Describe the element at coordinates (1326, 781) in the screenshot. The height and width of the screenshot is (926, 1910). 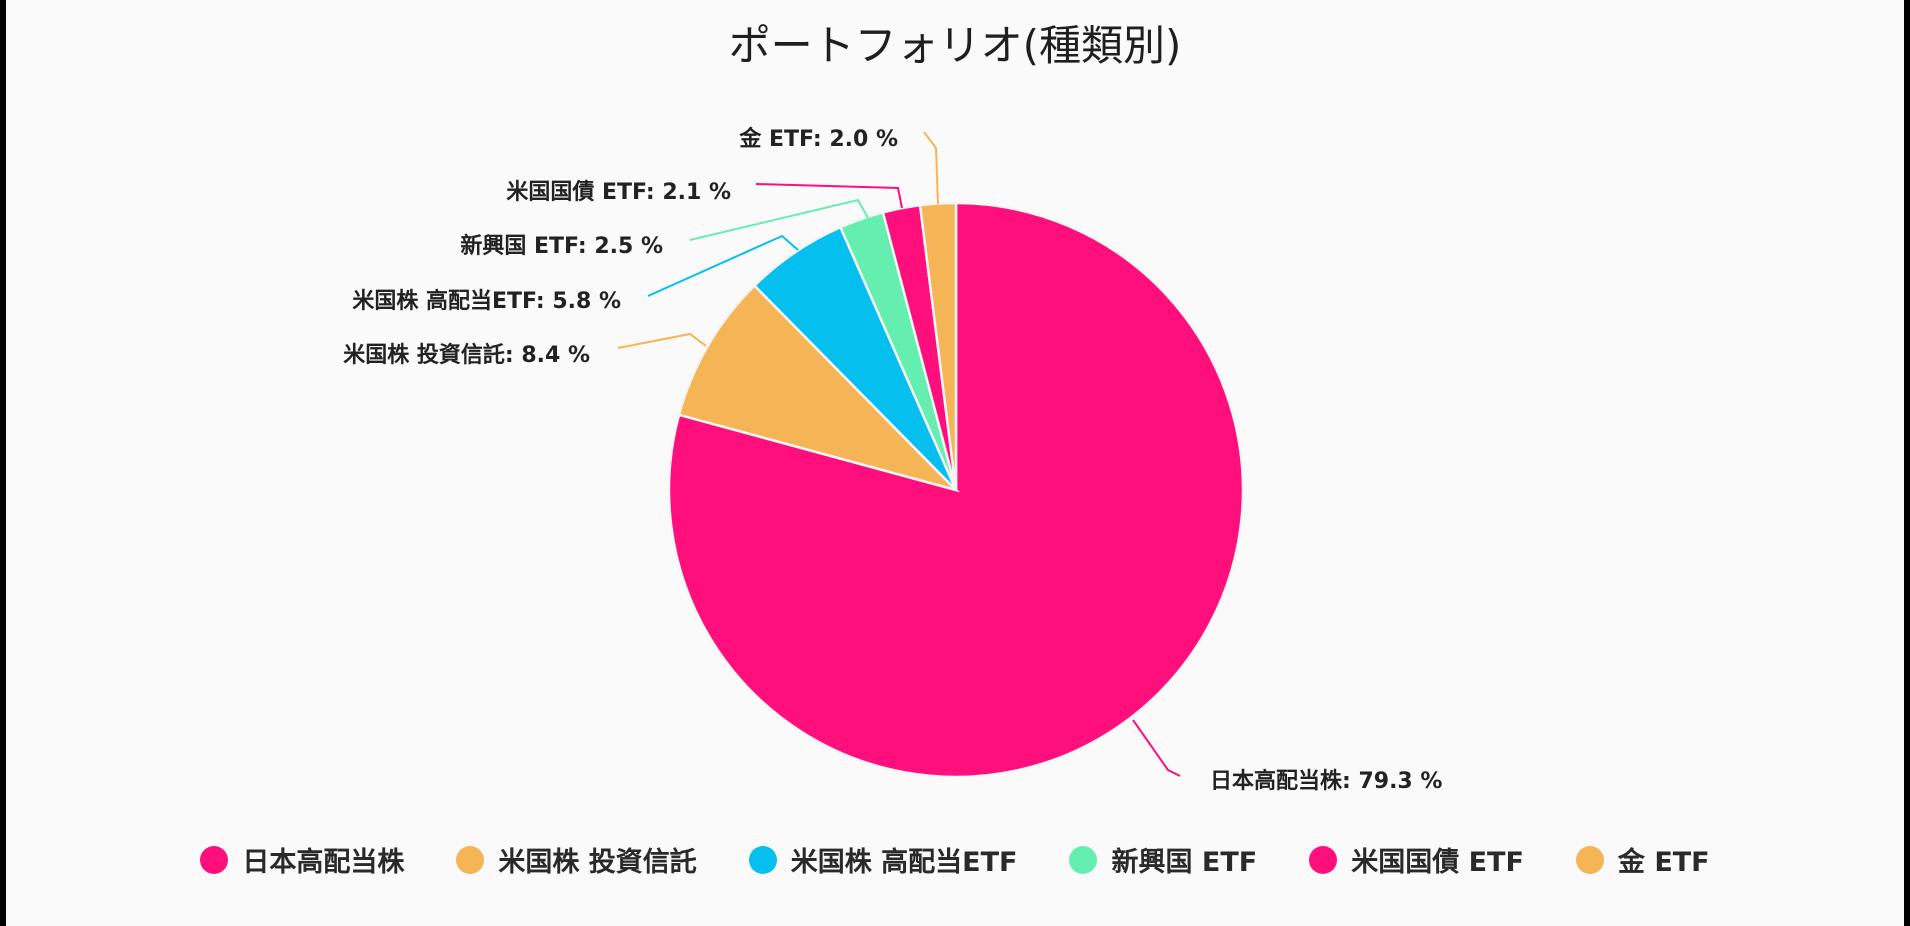
I see `slice-label-1: 日本高配当株: 79.3 %` at that location.